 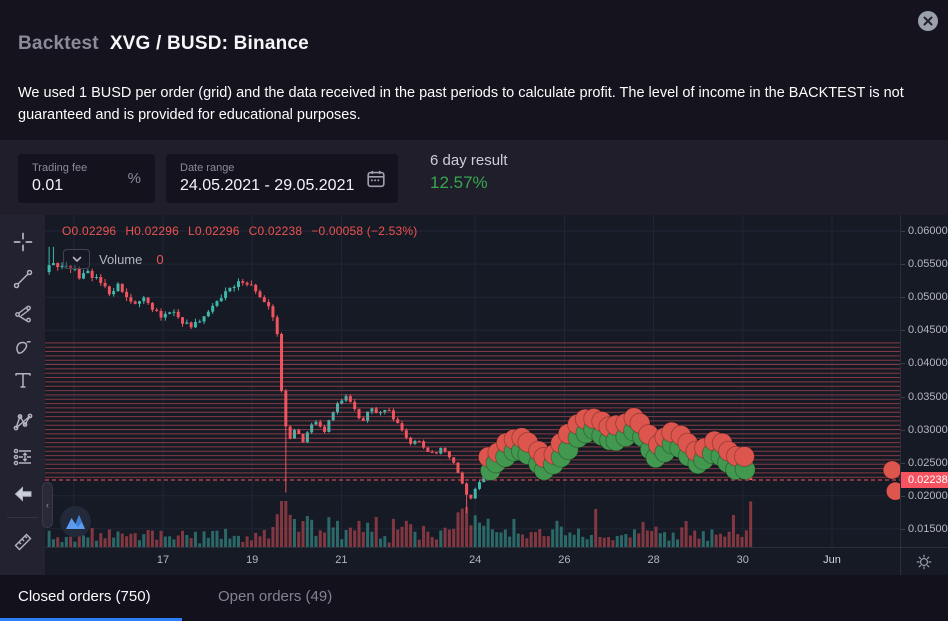 I want to click on measure-tool, so click(x=23, y=542).